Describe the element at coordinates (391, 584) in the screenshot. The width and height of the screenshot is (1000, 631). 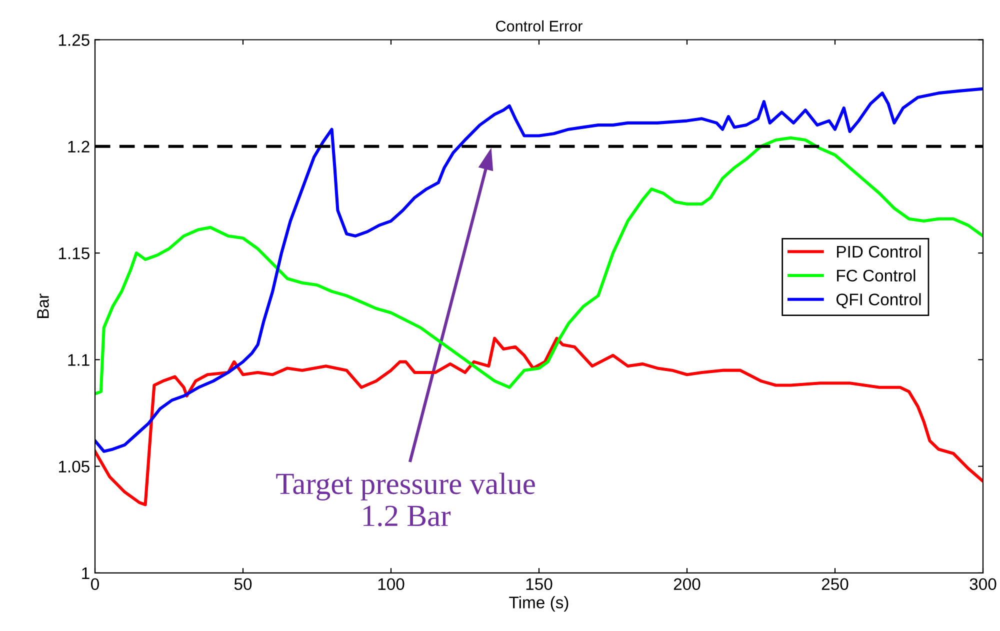
I see `x-tick-label: 100` at that location.